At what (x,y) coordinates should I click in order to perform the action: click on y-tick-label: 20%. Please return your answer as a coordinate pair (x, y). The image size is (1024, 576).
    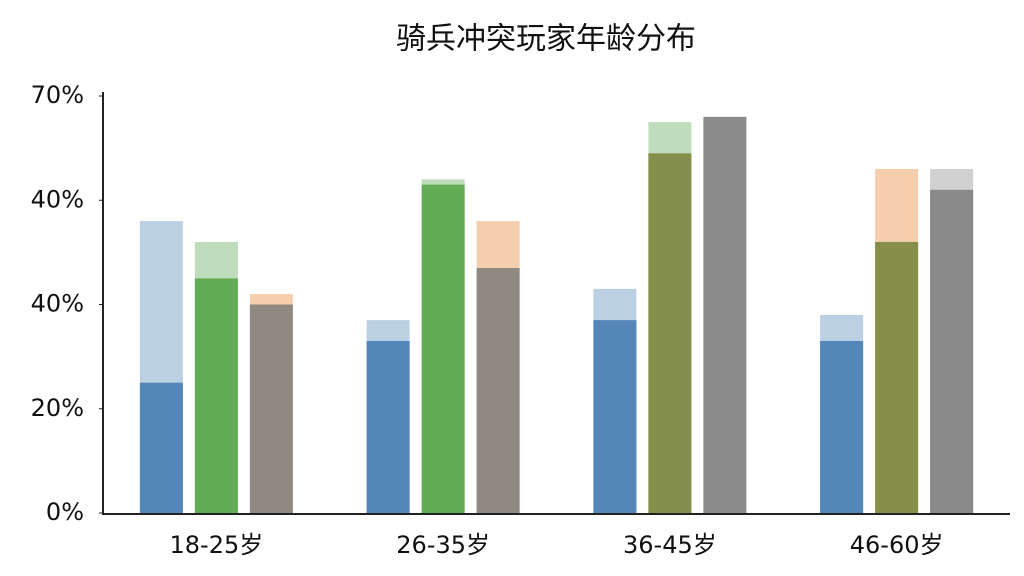
    Looking at the image, I should click on (57, 408).